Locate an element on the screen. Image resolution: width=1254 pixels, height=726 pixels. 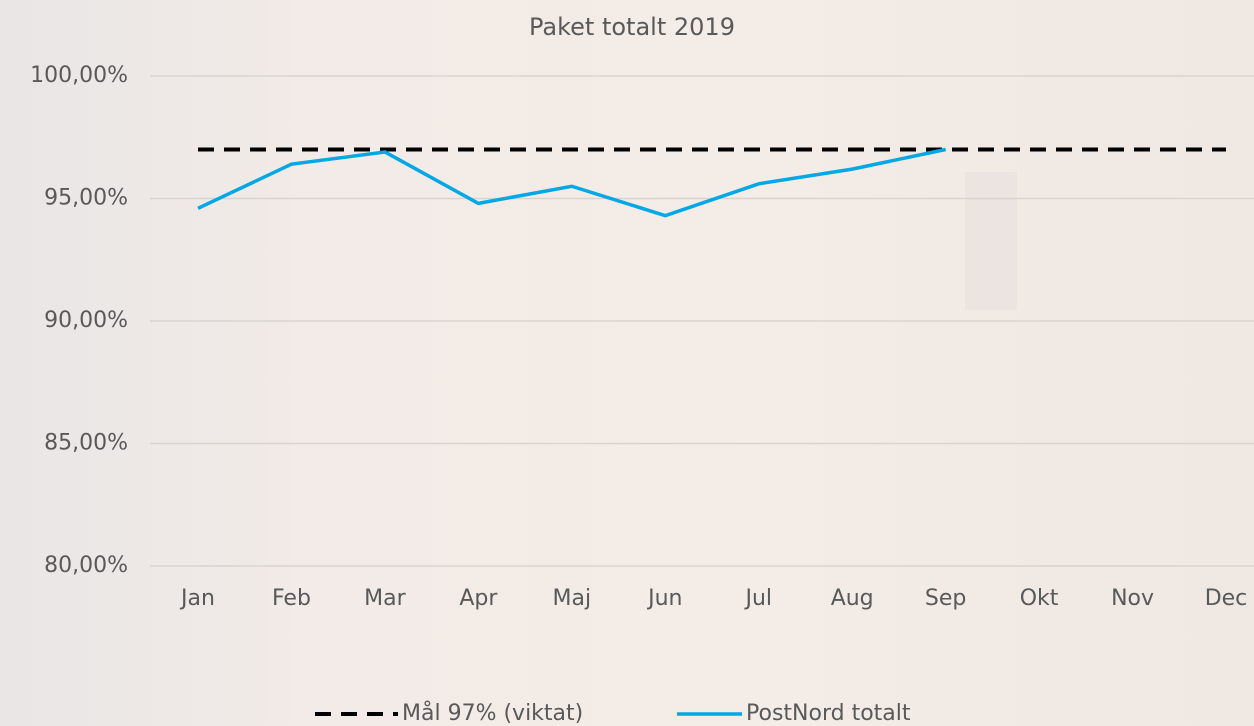
legend-label: PostNord totalt is located at coordinates (828, 713).